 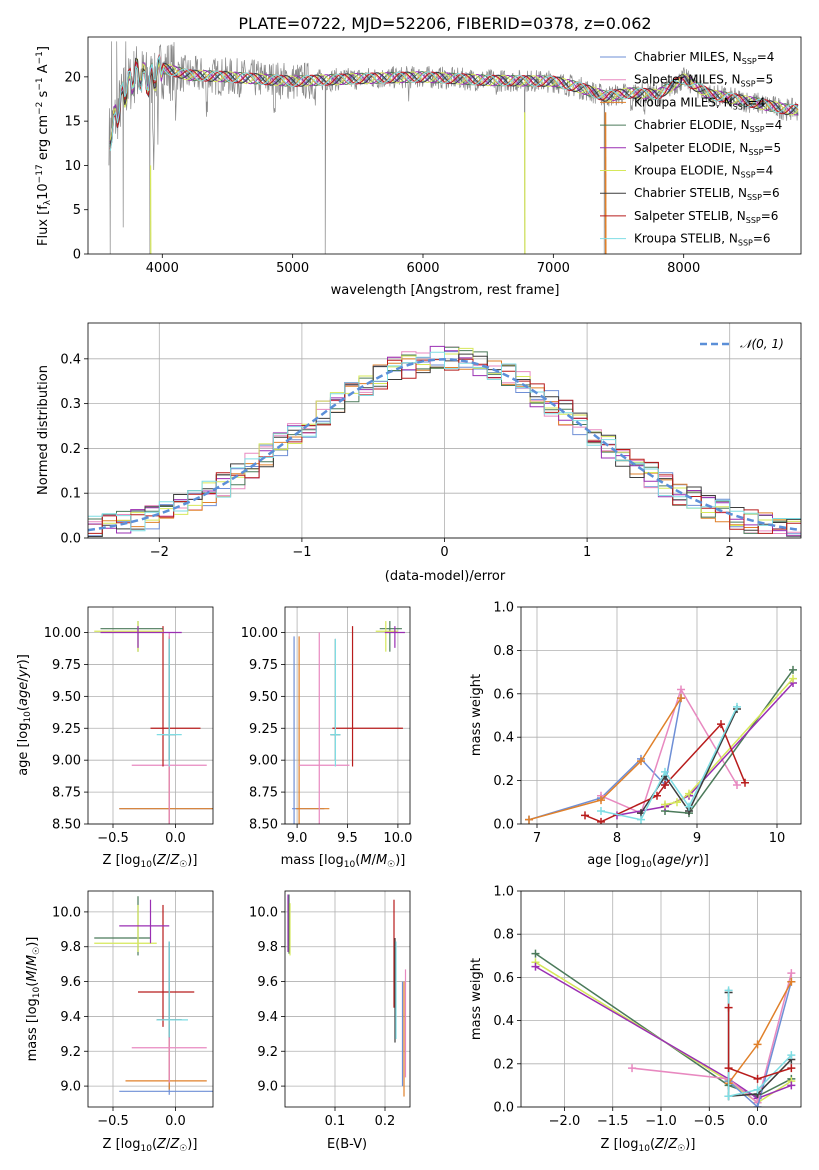 I want to click on mass_vs_Z-ytick-label: 9.6, so click(x=70, y=982).